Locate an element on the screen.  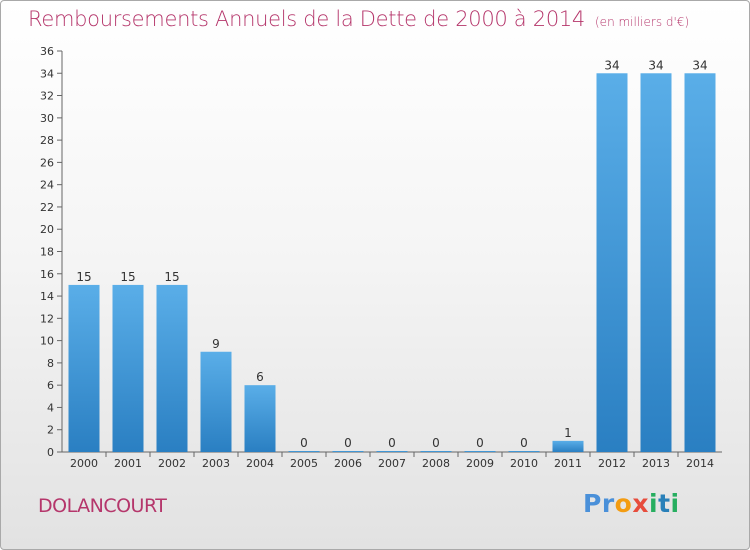
x-tick-label: 2001 is located at coordinates (128, 463).